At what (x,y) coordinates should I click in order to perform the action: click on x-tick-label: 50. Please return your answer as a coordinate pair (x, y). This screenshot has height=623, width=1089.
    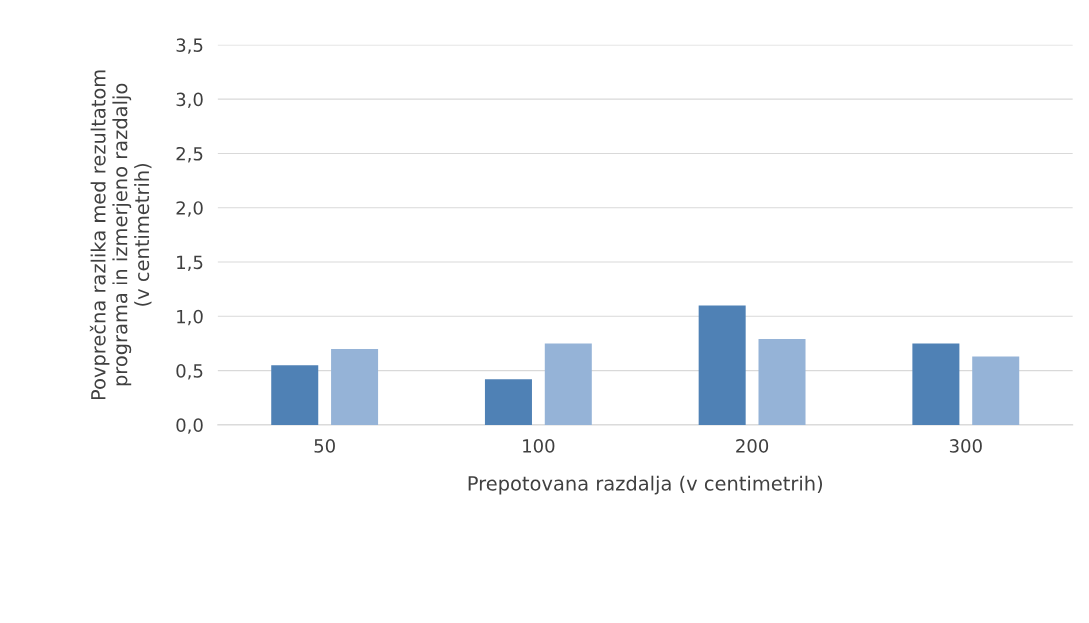
    Looking at the image, I should click on (324, 446).